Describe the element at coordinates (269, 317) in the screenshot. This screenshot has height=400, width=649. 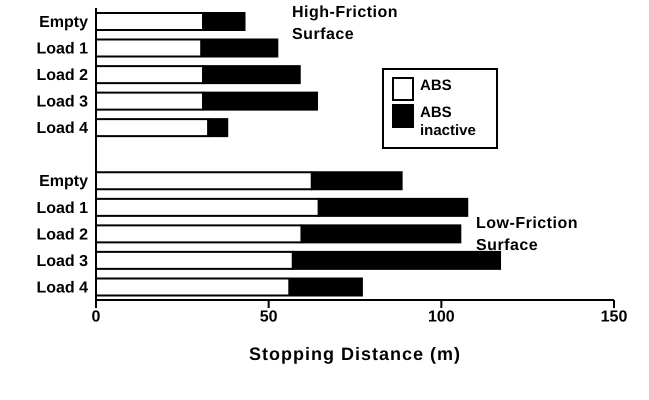
I see `x-tick-label: 50` at that location.